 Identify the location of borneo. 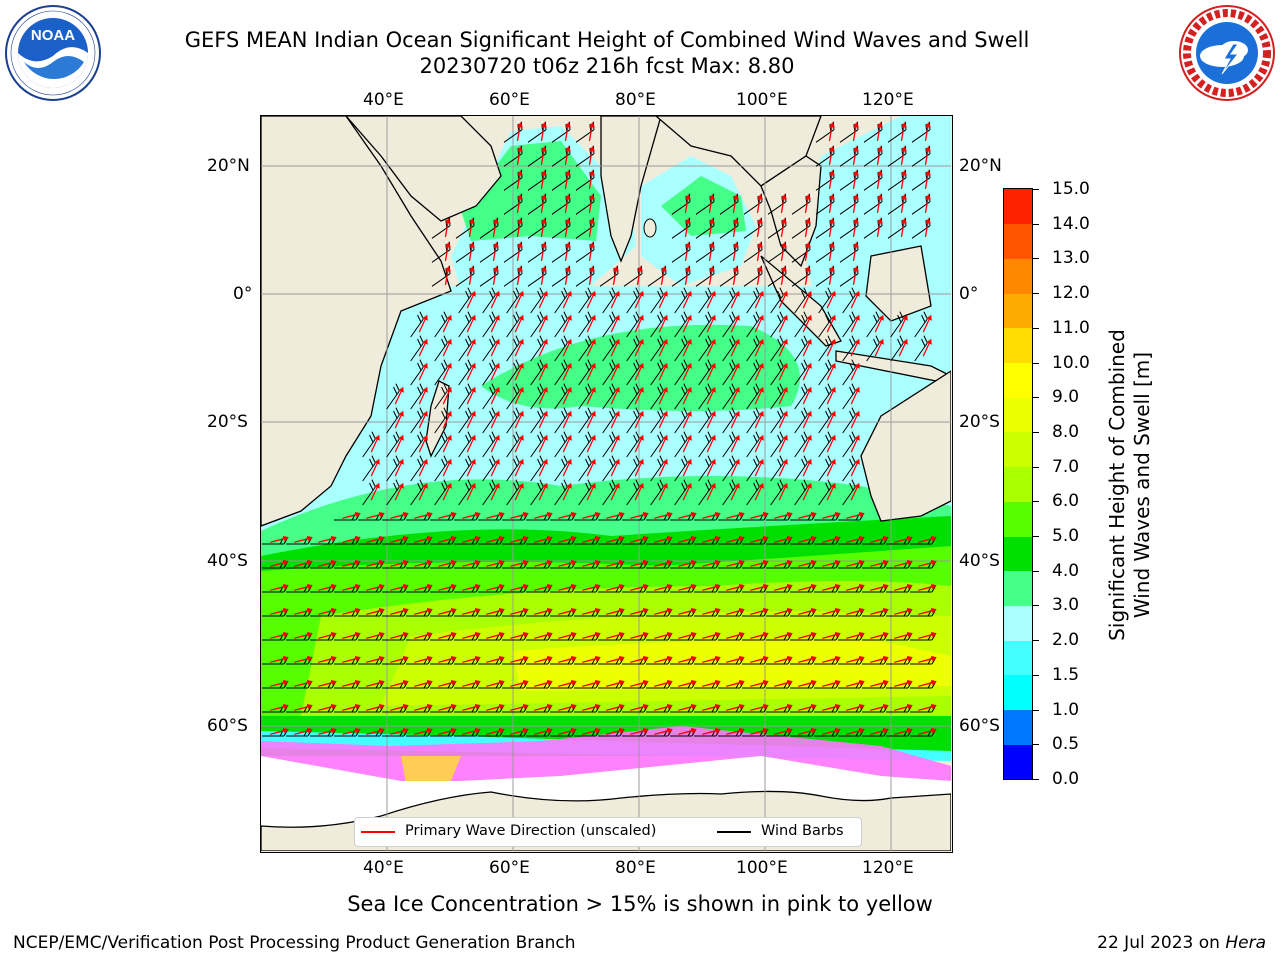
(898, 283).